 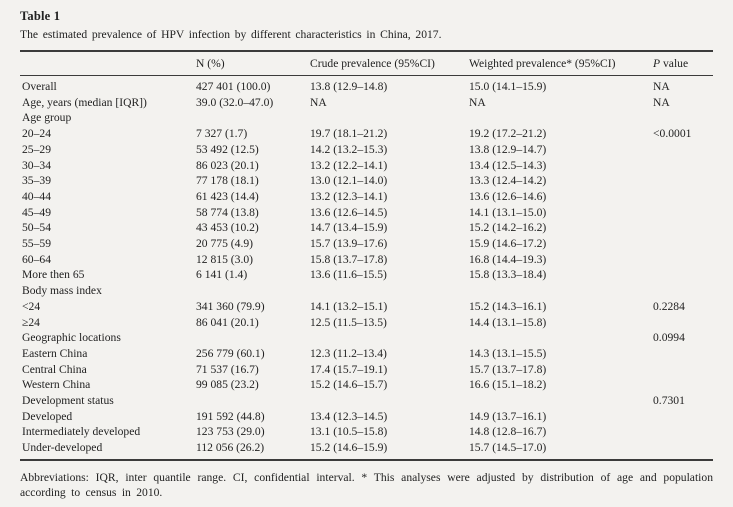 I want to click on cell-crude-prevalence: 12.3 (11.2–13.4), so click(x=348, y=353).